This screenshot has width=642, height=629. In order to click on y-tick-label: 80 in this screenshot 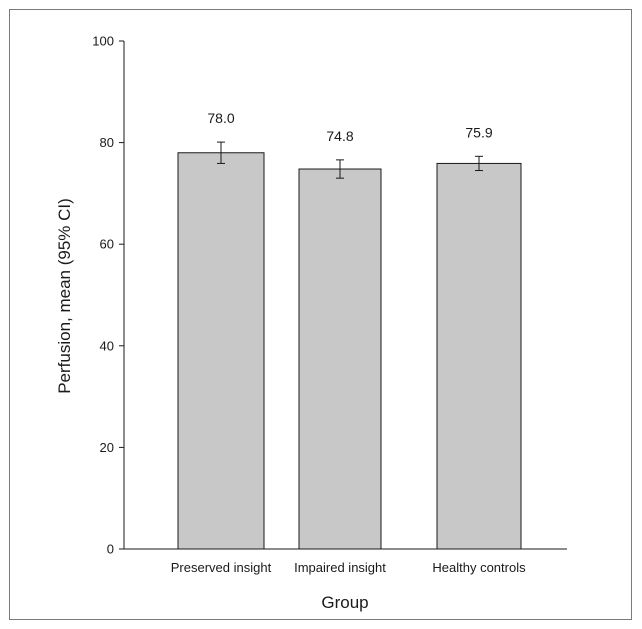, I will do `click(107, 142)`.